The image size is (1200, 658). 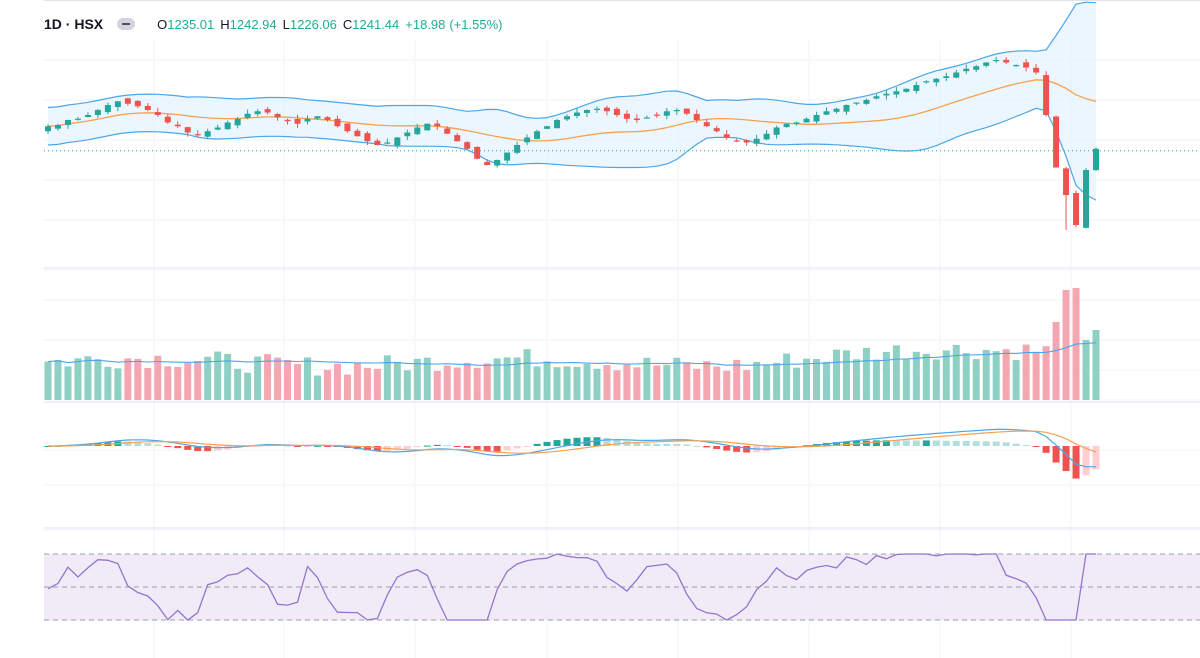 I want to click on open-value: 1235.01, so click(x=191, y=24).